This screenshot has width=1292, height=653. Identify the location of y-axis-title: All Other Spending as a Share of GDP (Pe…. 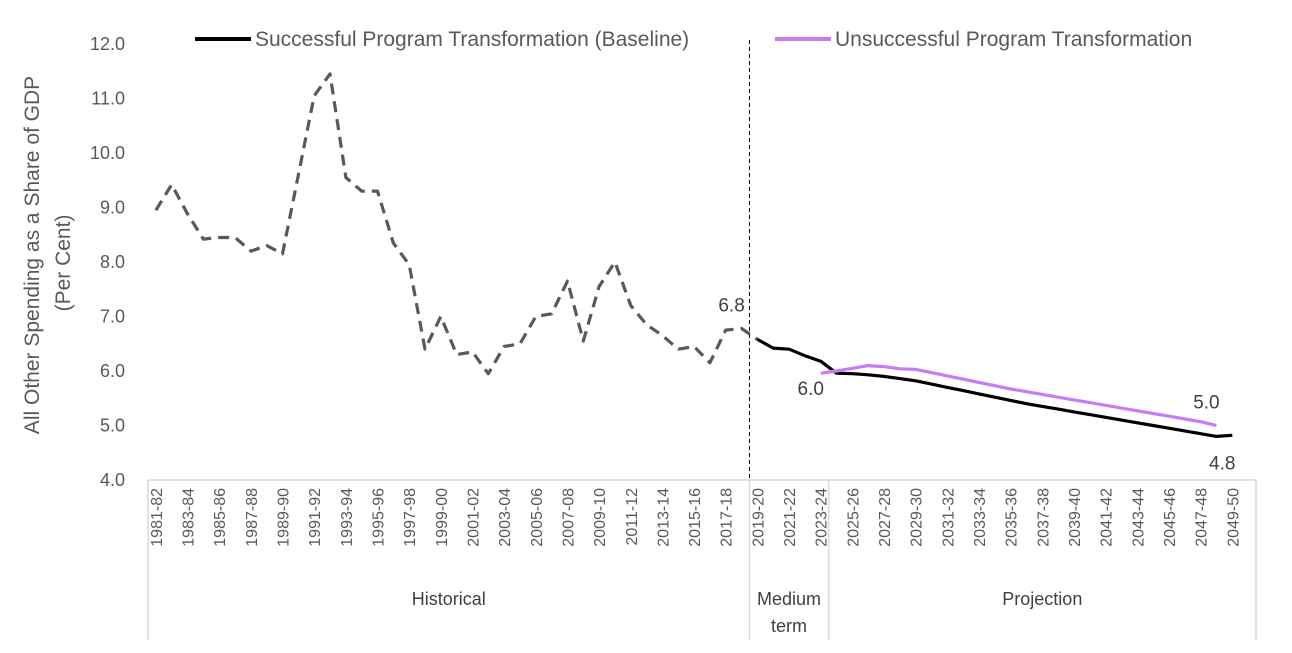
(48, 255).